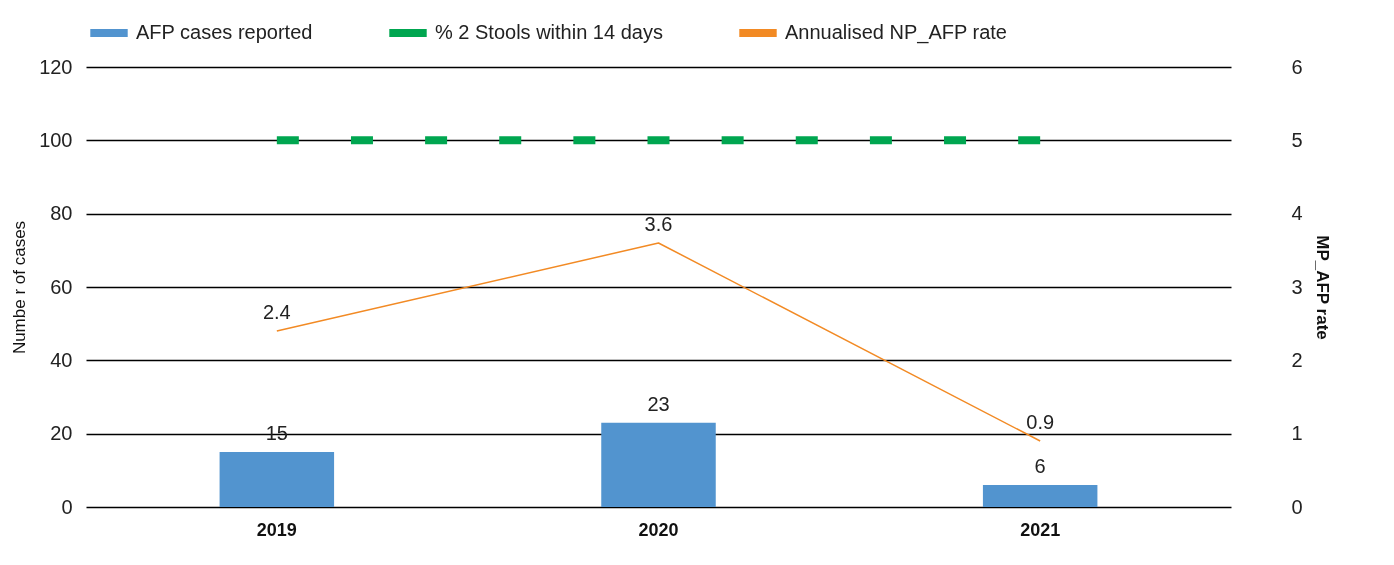 The image size is (1394, 565). I want to click on y2-axis-title: MP_AFP rate, so click(1322, 287).